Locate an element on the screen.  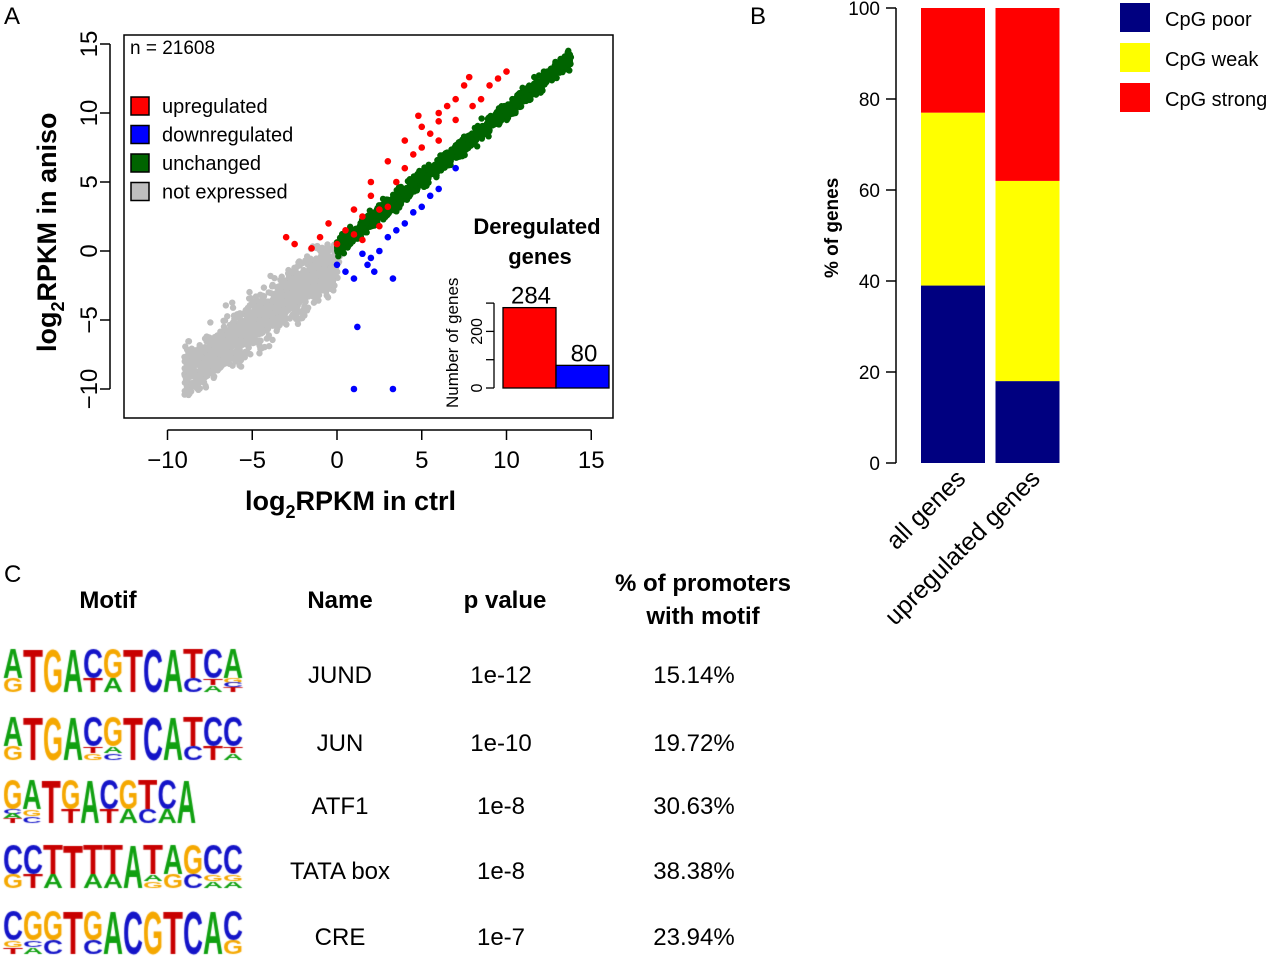
x-tick-label: 15 is located at coordinates (591, 460).